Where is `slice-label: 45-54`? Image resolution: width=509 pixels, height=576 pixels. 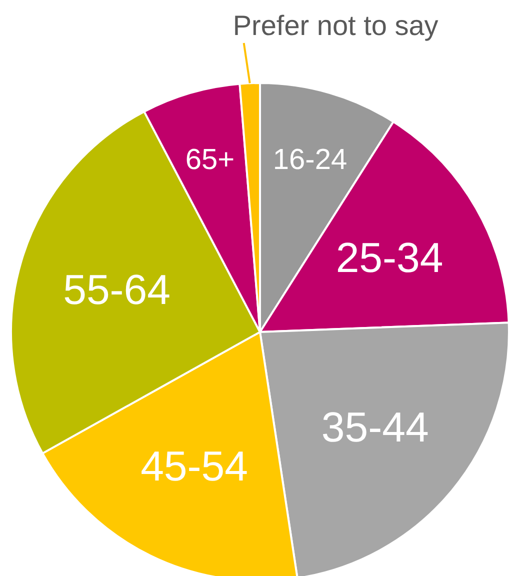 slice-label: 45-54 is located at coordinates (194, 466).